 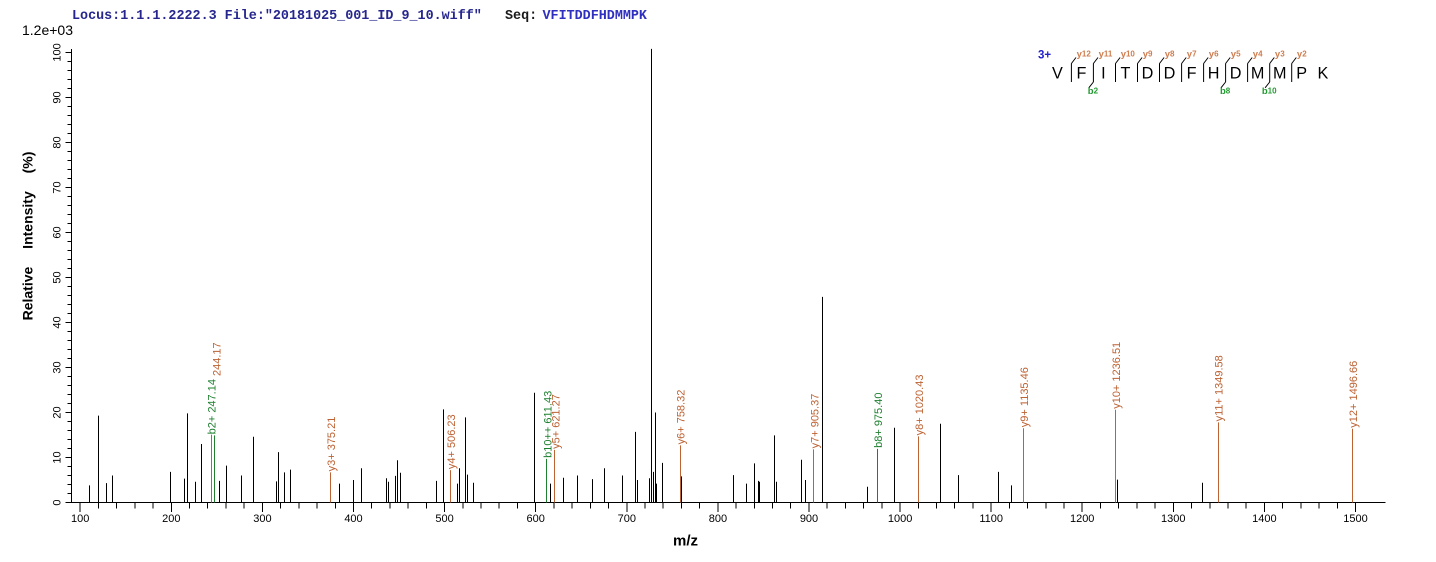 What do you see at coordinates (1057, 73) in the screenshot?
I see `svg-text: V` at bounding box center [1057, 73].